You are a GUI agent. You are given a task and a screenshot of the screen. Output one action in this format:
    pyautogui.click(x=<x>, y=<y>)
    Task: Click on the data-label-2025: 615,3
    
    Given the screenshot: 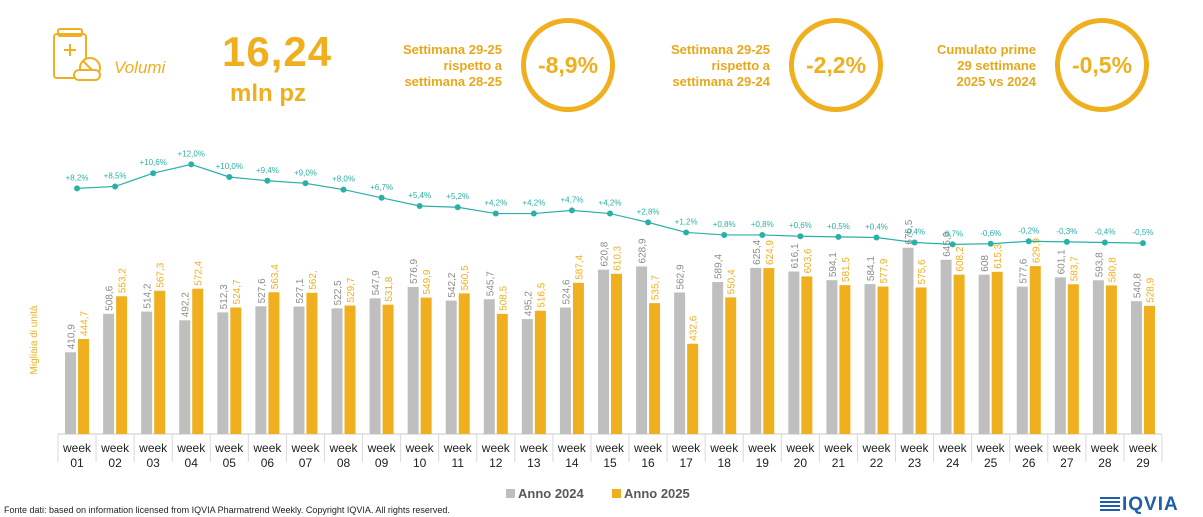 What is the action you would take?
    pyautogui.click(x=998, y=255)
    